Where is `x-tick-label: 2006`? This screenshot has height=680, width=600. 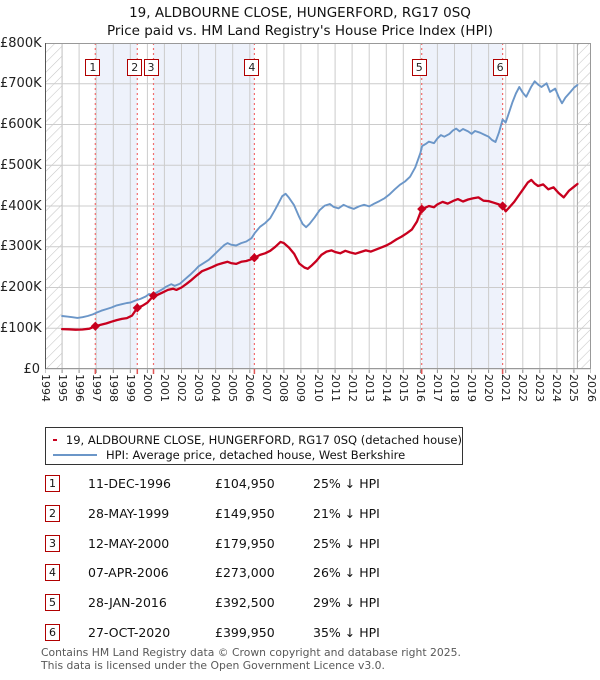
x-tick-label: 2006 is located at coordinates (250, 388).